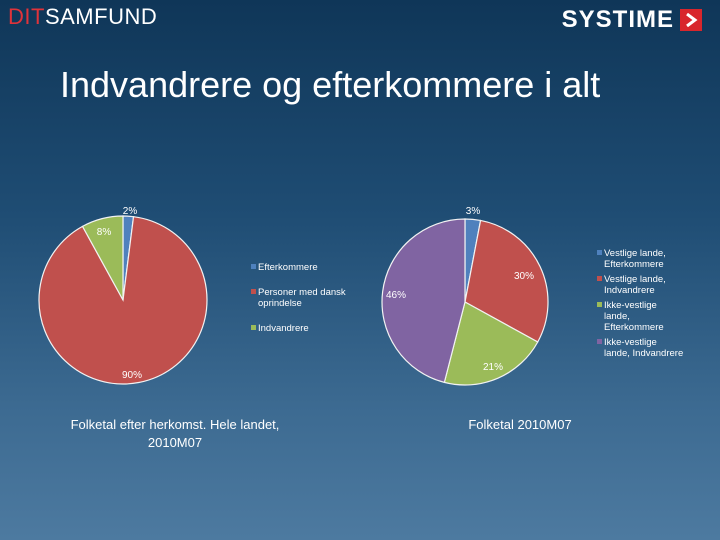 Image resolution: width=720 pixels, height=540 pixels. Describe the element at coordinates (599, 278) in the screenshot. I see `pie2-legend-swatch-vestlige-lande-indvandrere` at that location.